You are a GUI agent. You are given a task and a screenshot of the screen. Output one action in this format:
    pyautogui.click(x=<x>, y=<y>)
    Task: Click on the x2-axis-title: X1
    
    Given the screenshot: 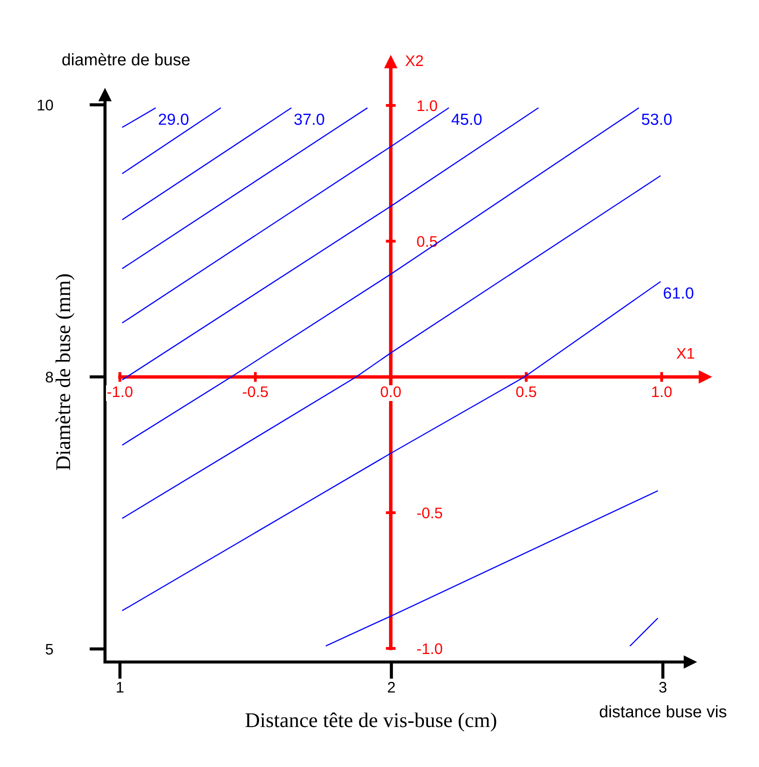 What is the action you would take?
    pyautogui.click(x=685, y=353)
    